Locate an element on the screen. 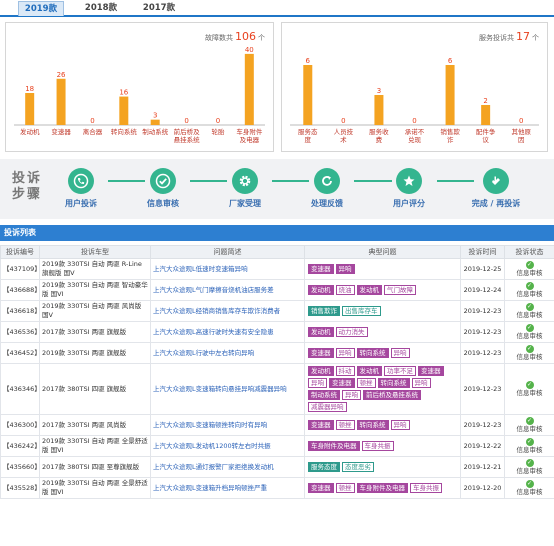 The width and height of the screenshot is (554, 546). cell-desc-link: 上汽大众途观L低速时变速箱异响 is located at coordinates (227, 269).